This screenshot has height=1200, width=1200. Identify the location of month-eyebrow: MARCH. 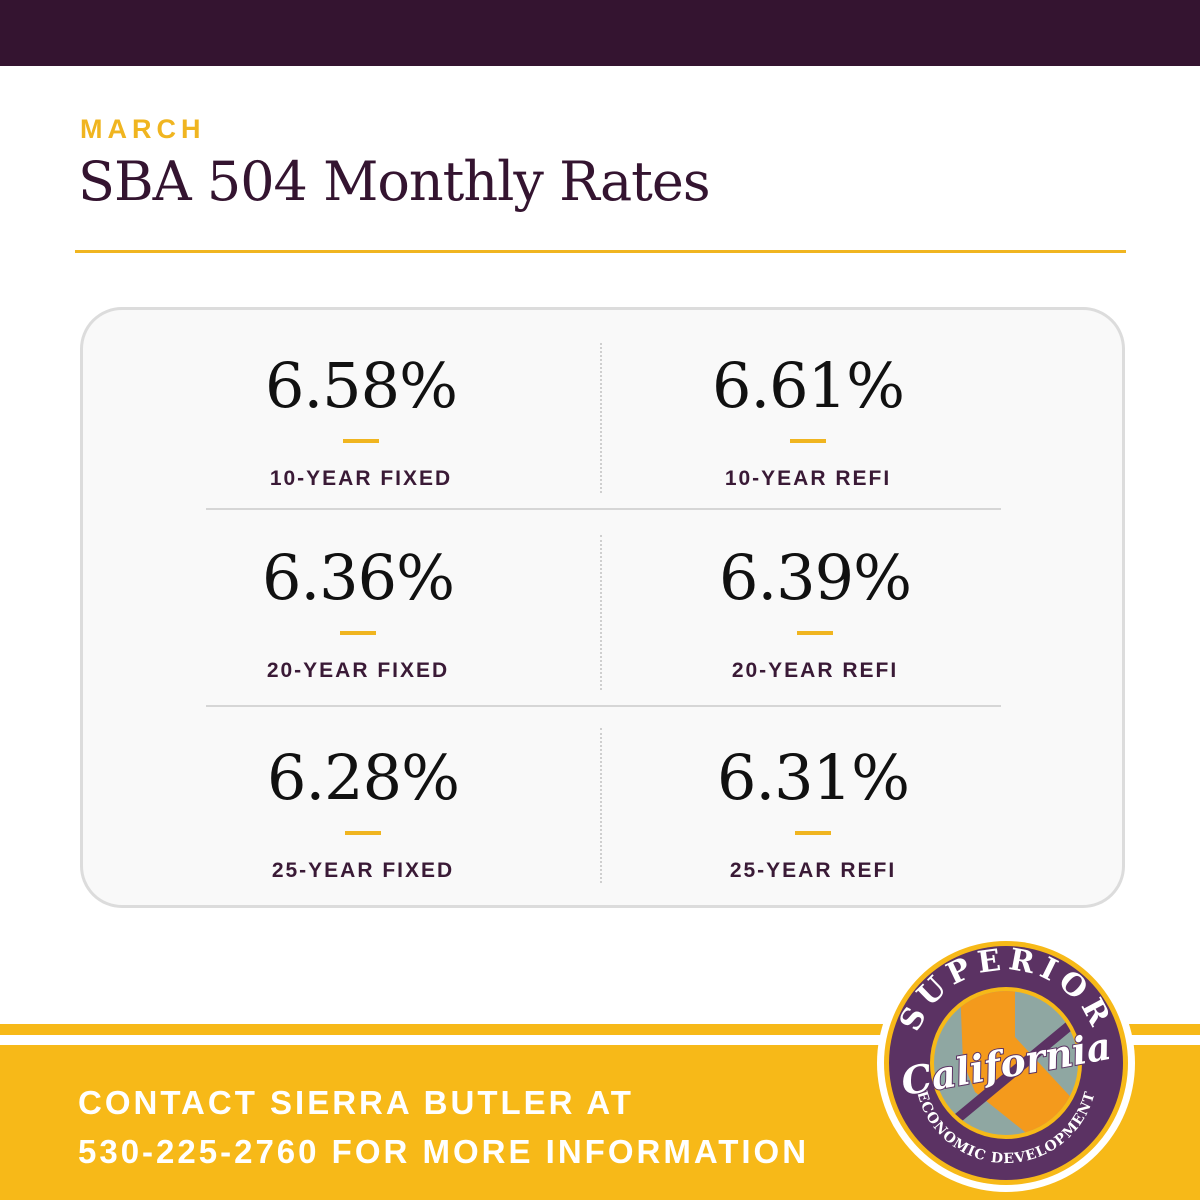
(143, 129).